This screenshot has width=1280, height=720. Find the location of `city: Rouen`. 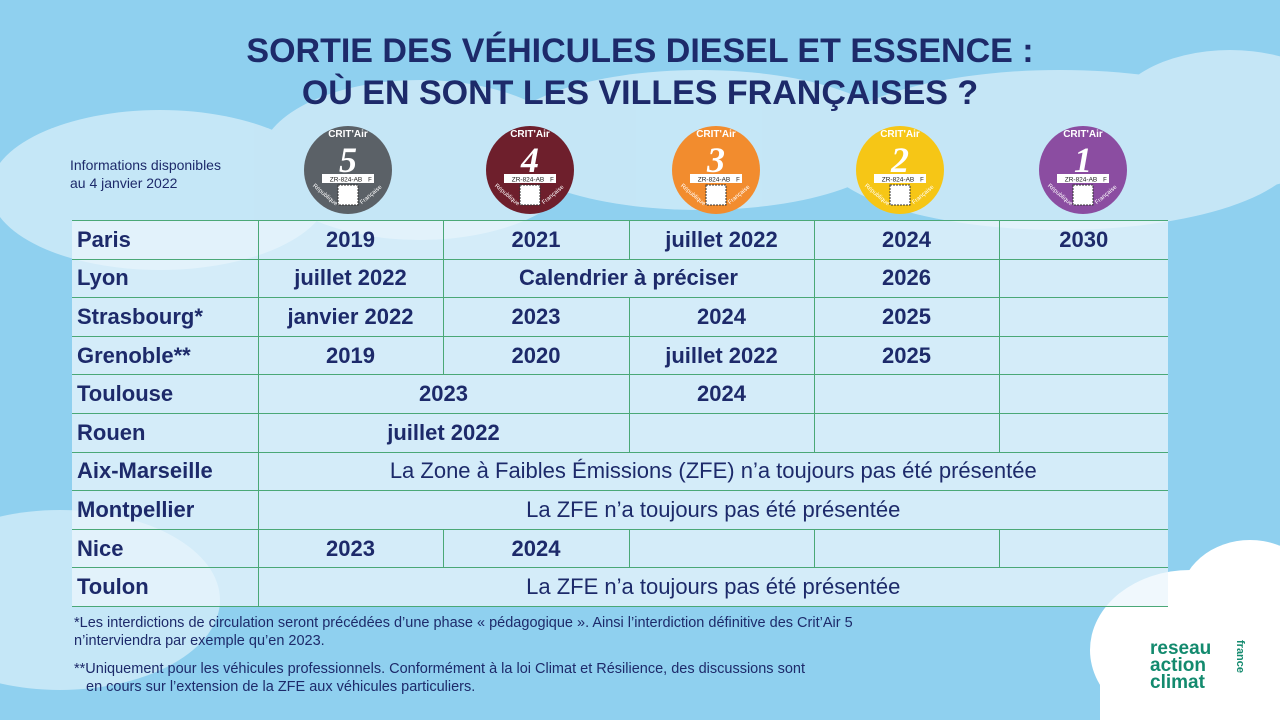

city: Rouen is located at coordinates (165, 432).